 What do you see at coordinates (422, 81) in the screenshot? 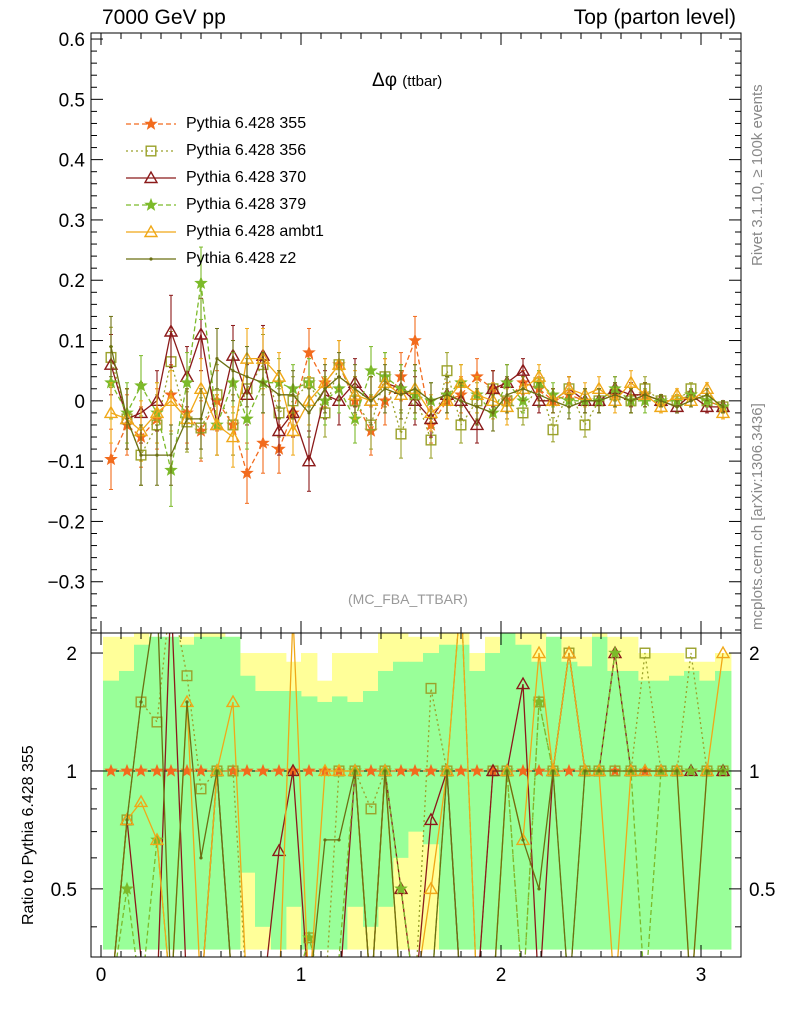
I see `plot-title-sub: (ttbar)` at bounding box center [422, 81].